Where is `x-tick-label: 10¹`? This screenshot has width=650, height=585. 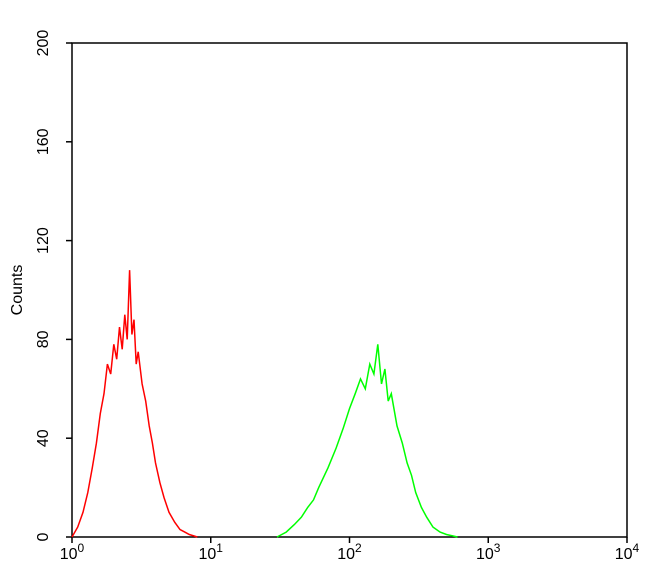 x-tick-label: 10¹ is located at coordinates (211, 552).